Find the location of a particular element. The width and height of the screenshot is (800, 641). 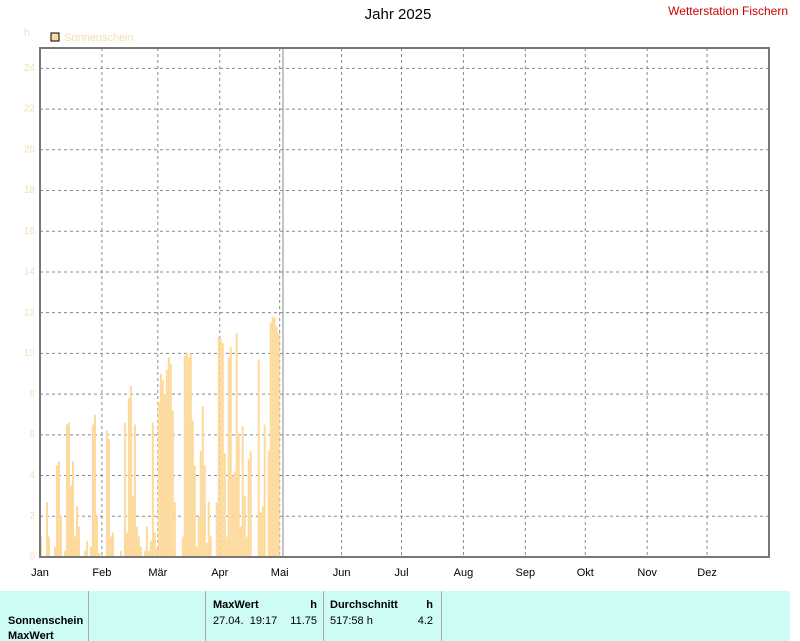

x-tick-label: Jan is located at coordinates (40, 573).